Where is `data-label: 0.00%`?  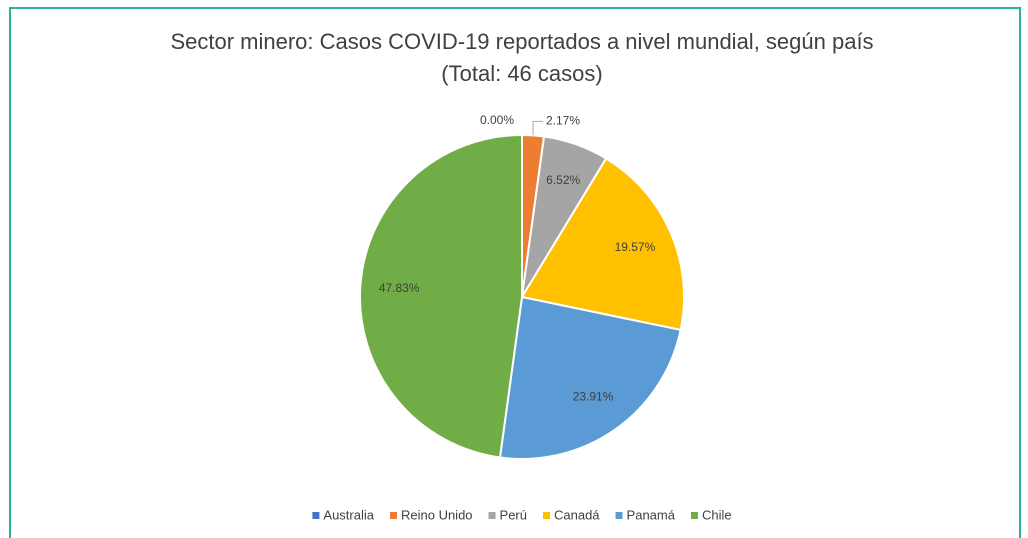
data-label: 0.00% is located at coordinates (497, 120).